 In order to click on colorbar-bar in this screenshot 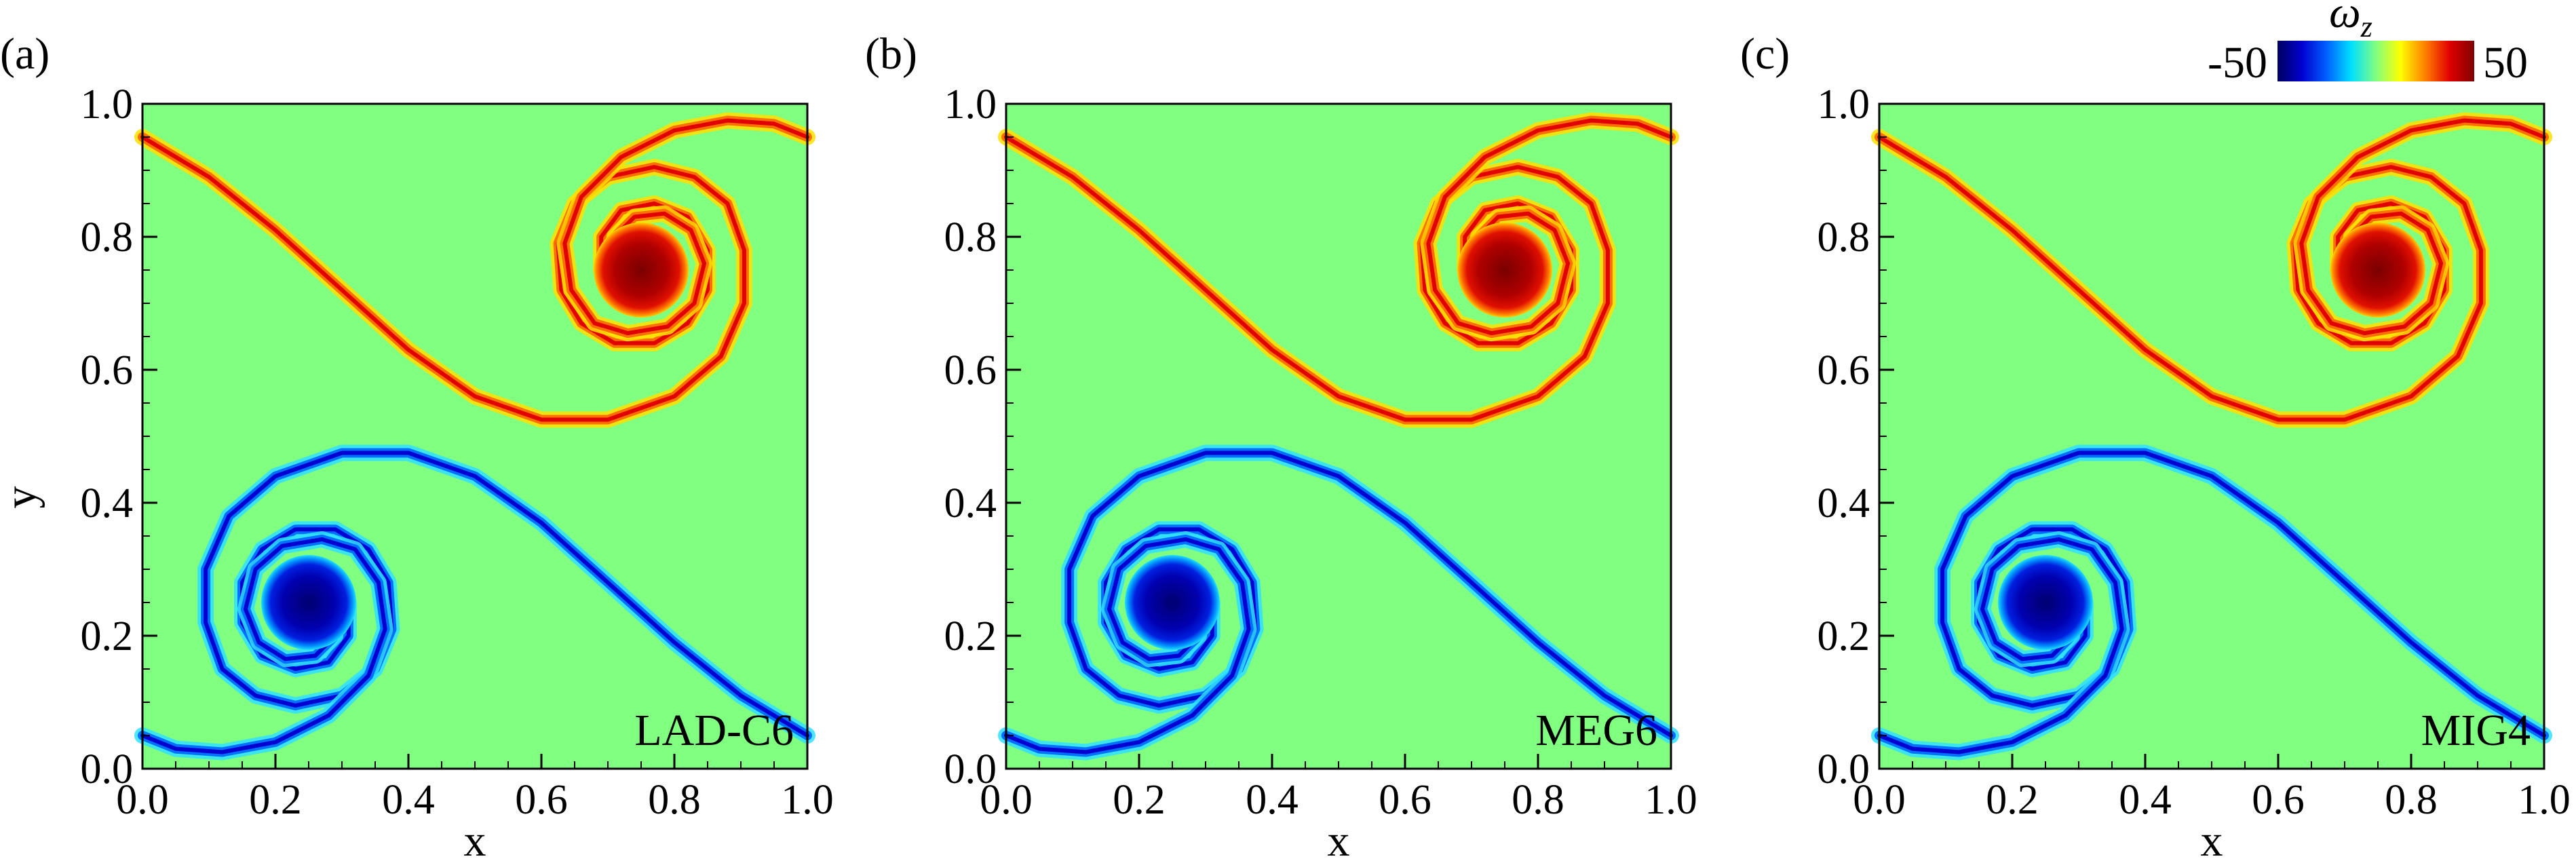, I will do `click(2375, 61)`.